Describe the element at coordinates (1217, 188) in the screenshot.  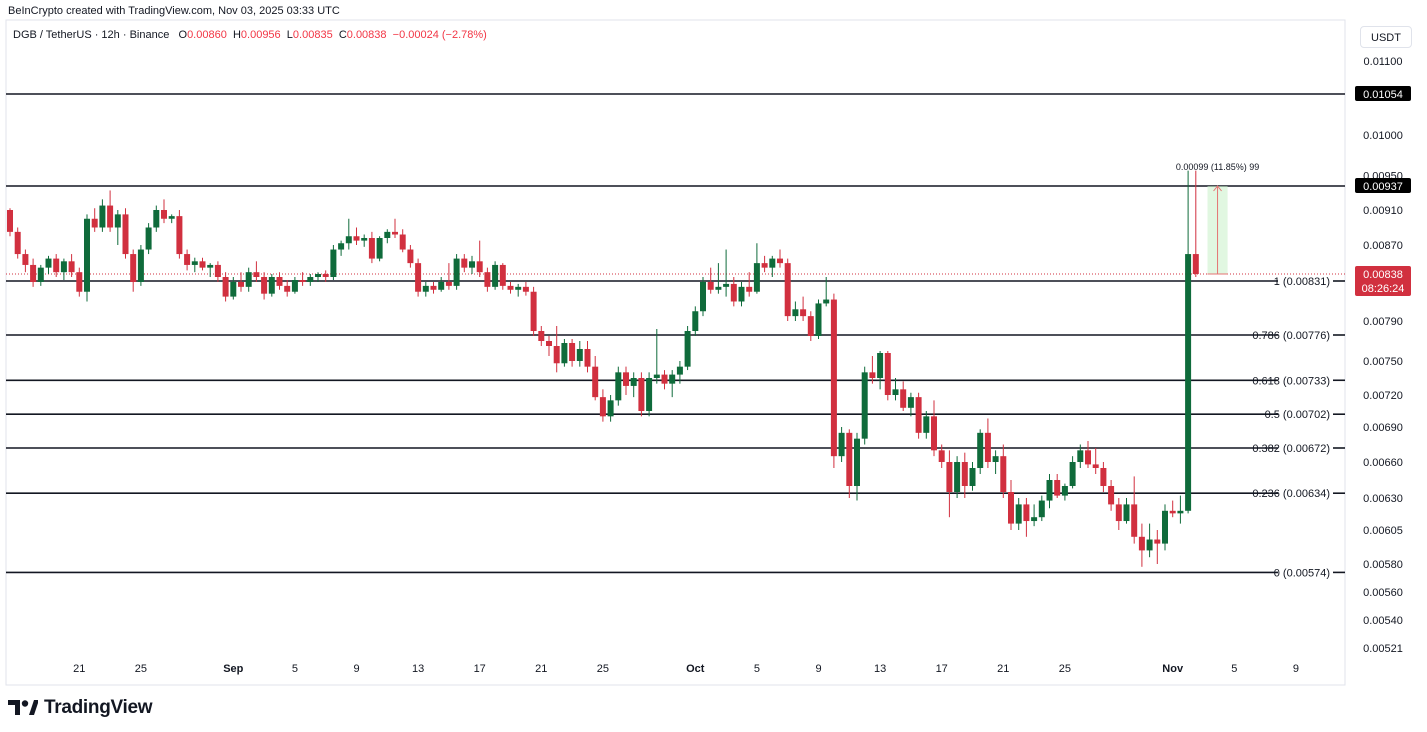
I see `measure-arrow-head` at that location.